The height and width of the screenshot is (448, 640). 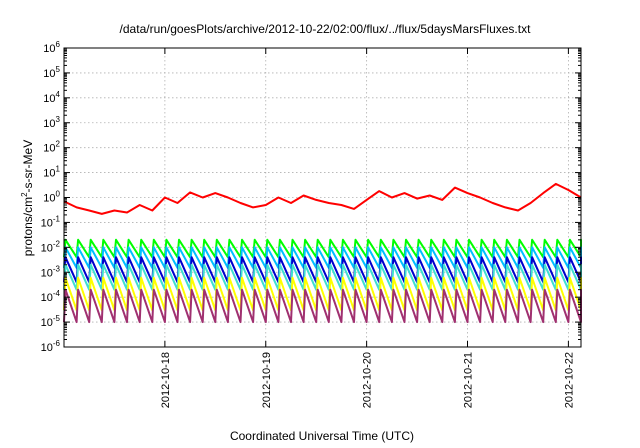 What do you see at coordinates (166, 380) in the screenshot?
I see `x-tick-label: 2012-10-18` at bounding box center [166, 380].